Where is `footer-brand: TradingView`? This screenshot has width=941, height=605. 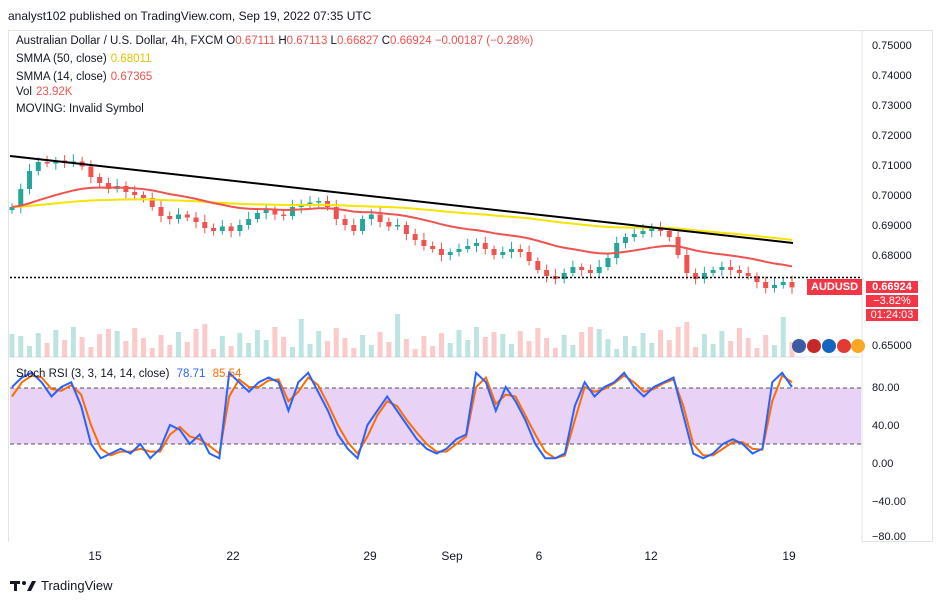 footer-brand: TradingView is located at coordinates (77, 585).